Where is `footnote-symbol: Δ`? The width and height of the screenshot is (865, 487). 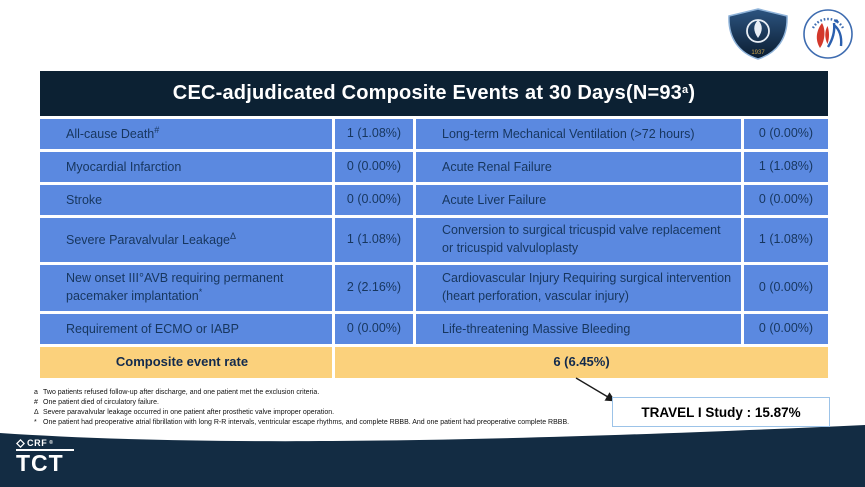
footnote-symbol: Δ is located at coordinates (36, 412).